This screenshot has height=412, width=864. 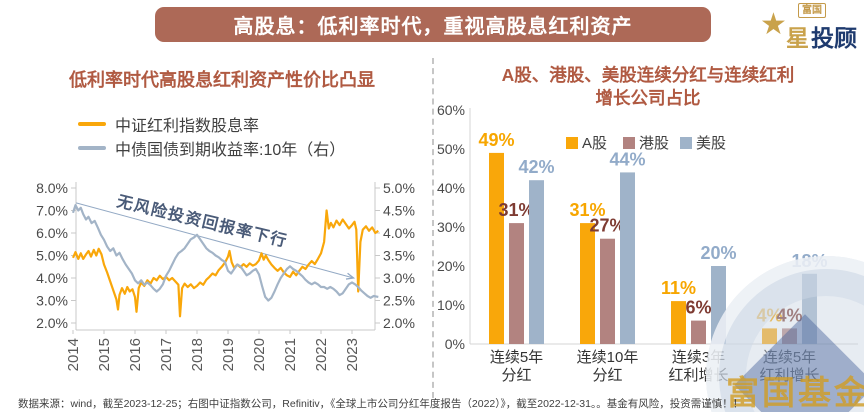 What do you see at coordinates (678, 288) in the screenshot?
I see `bar-value-label: 11%` at bounding box center [678, 288].